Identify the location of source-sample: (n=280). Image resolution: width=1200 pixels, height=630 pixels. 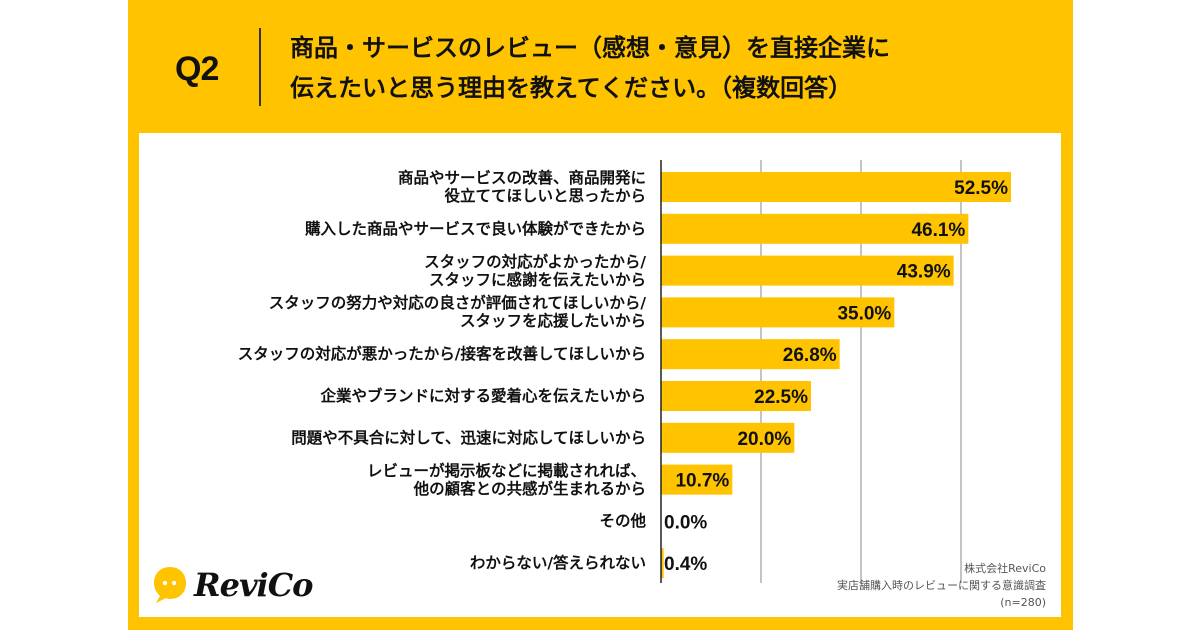
(1023, 602).